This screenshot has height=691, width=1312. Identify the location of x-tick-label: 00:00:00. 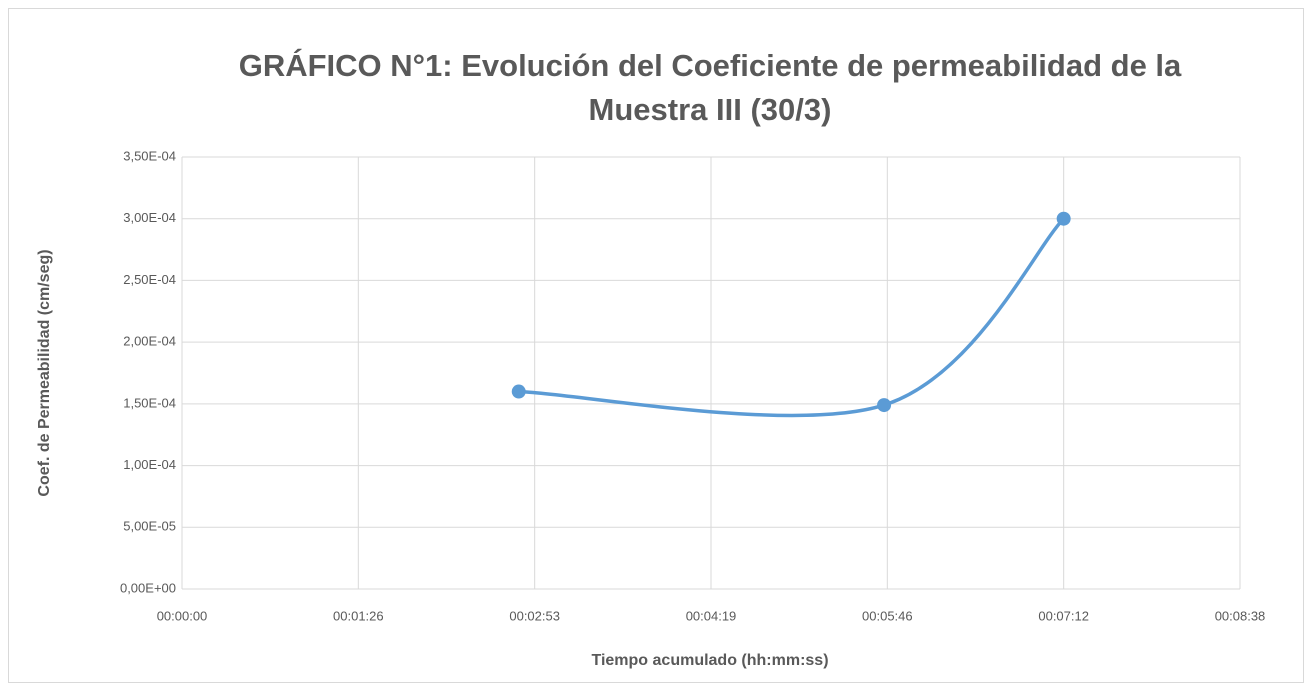
(182, 615).